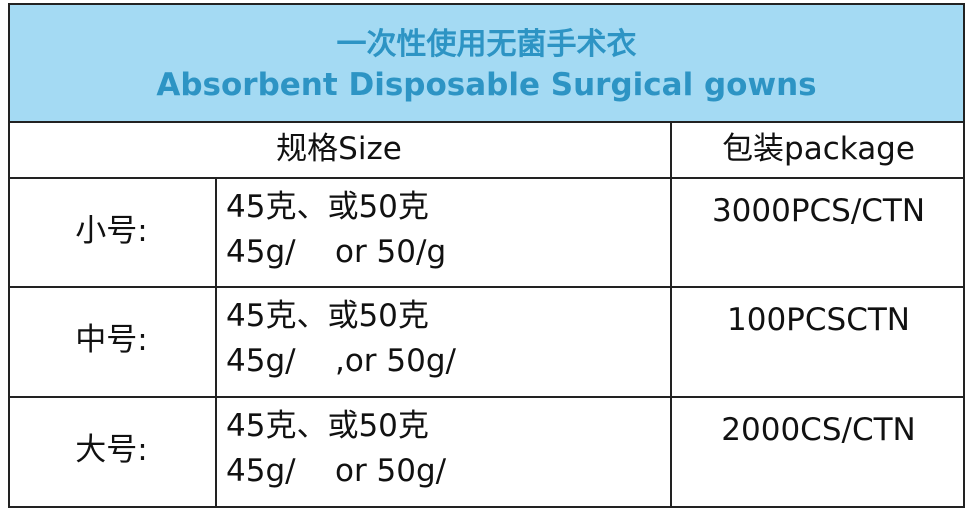  What do you see at coordinates (111, 340) in the screenshot?
I see `size-label: 中号:` at bounding box center [111, 340].